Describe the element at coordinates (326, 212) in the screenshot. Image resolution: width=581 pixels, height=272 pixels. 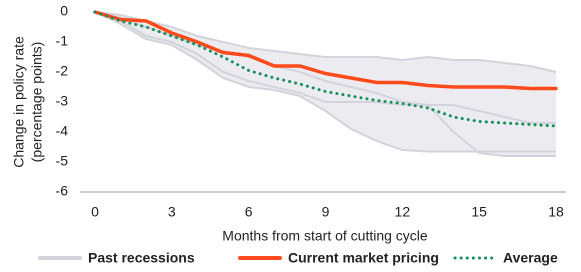
I see `x-tick-label: 9` at that location.